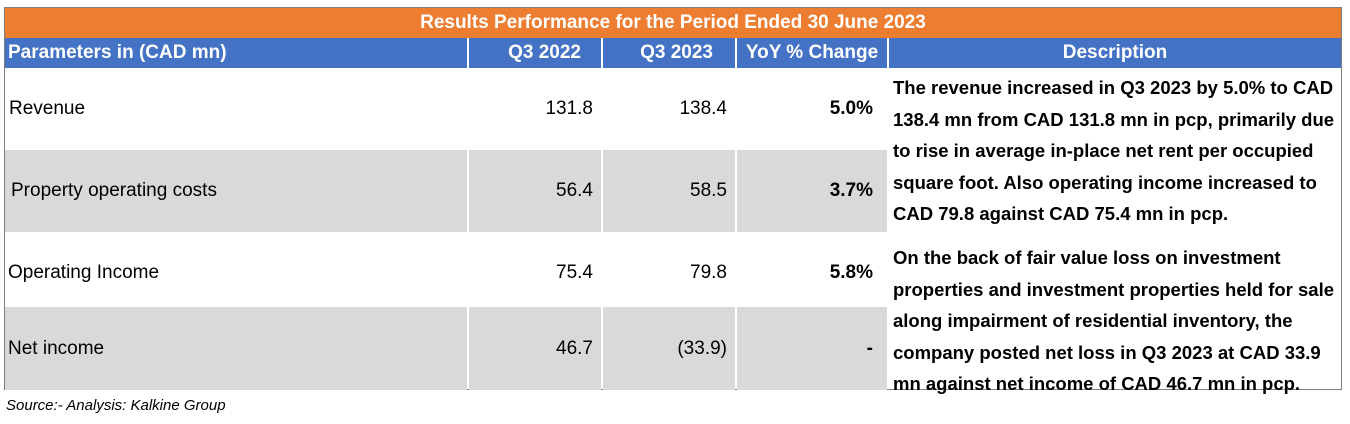 This screenshot has width=1350, height=424. I want to click on source-note: Source:- Analysis: Kalkine Group, so click(116, 405).